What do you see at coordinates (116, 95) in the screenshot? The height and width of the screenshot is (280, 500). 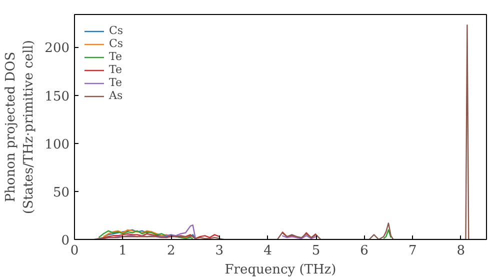 I see `legend-label: As` at bounding box center [116, 95].